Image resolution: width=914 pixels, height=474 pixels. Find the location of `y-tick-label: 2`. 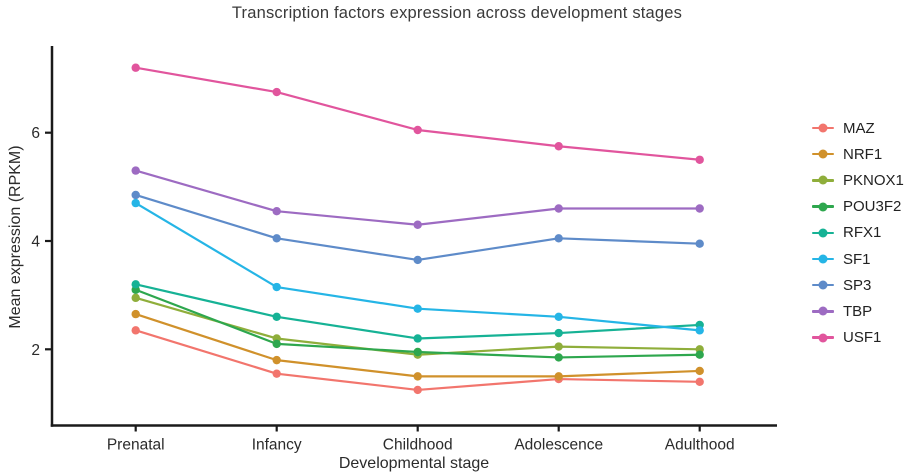

y-tick-label: 2 is located at coordinates (35, 350).